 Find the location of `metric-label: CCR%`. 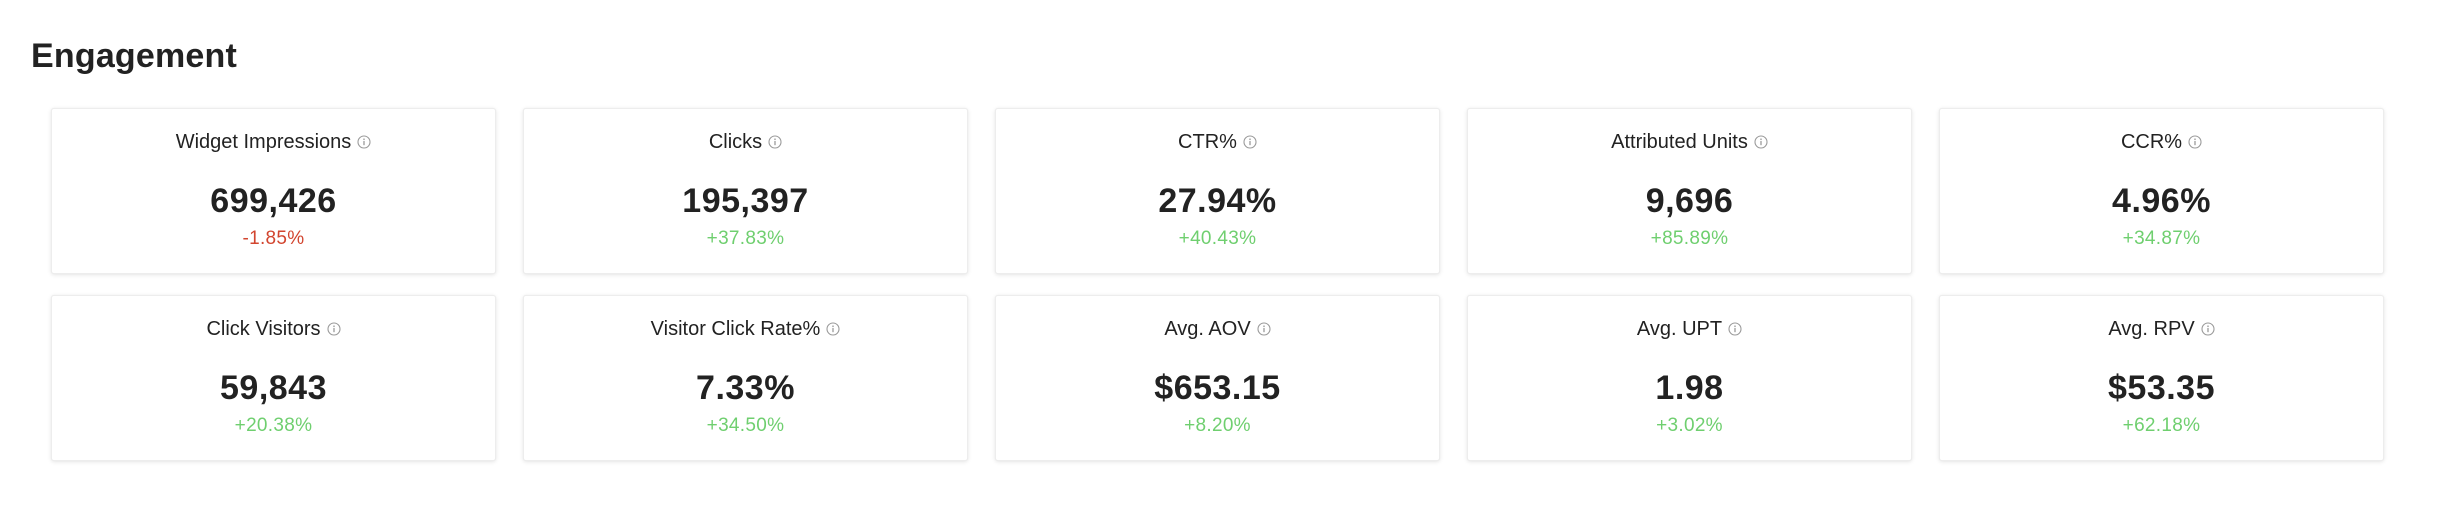

metric-label: CCR% is located at coordinates (2151, 142).